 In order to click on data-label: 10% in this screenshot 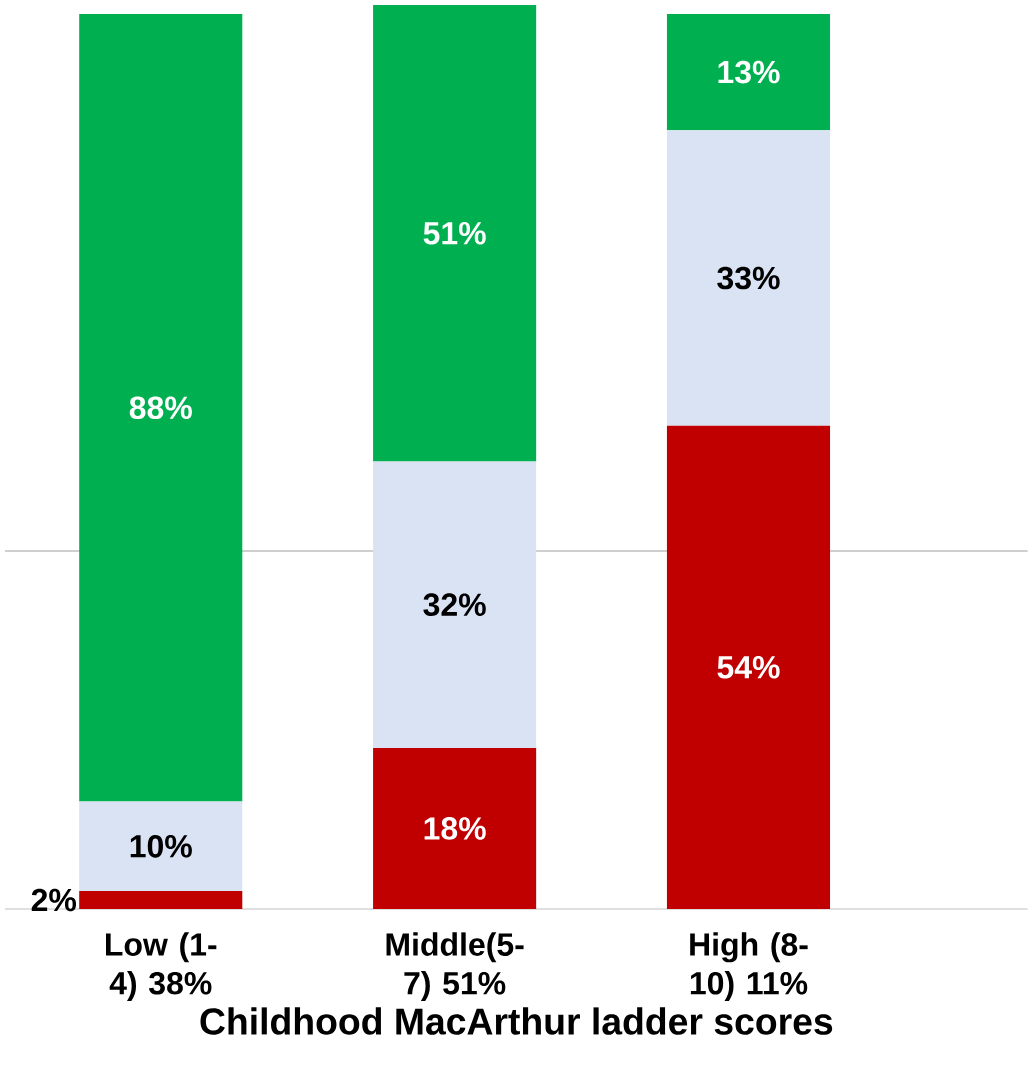, I will do `click(161, 846)`.